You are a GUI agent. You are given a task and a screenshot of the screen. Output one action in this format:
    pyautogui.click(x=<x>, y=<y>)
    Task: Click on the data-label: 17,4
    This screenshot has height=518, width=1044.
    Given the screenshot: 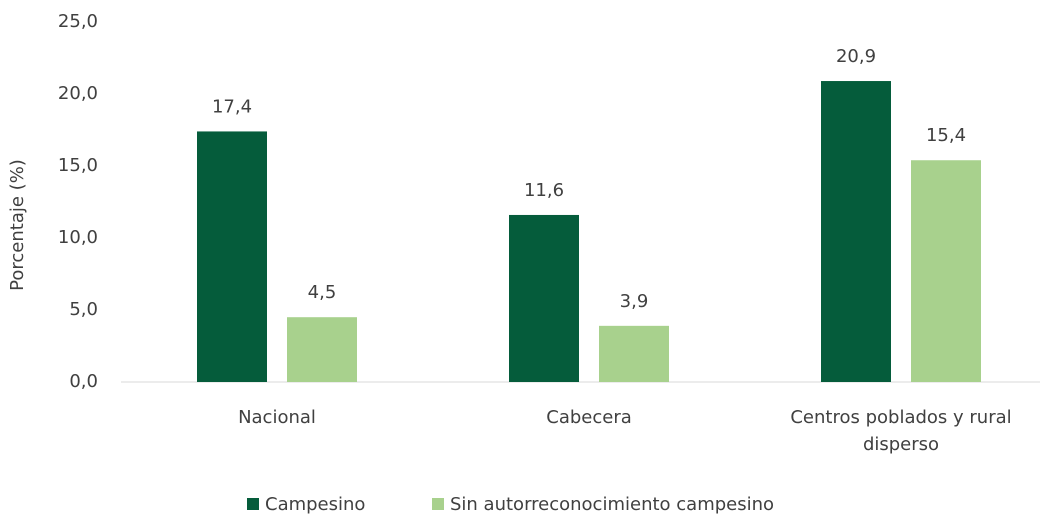 What is the action you would take?
    pyautogui.click(x=232, y=106)
    